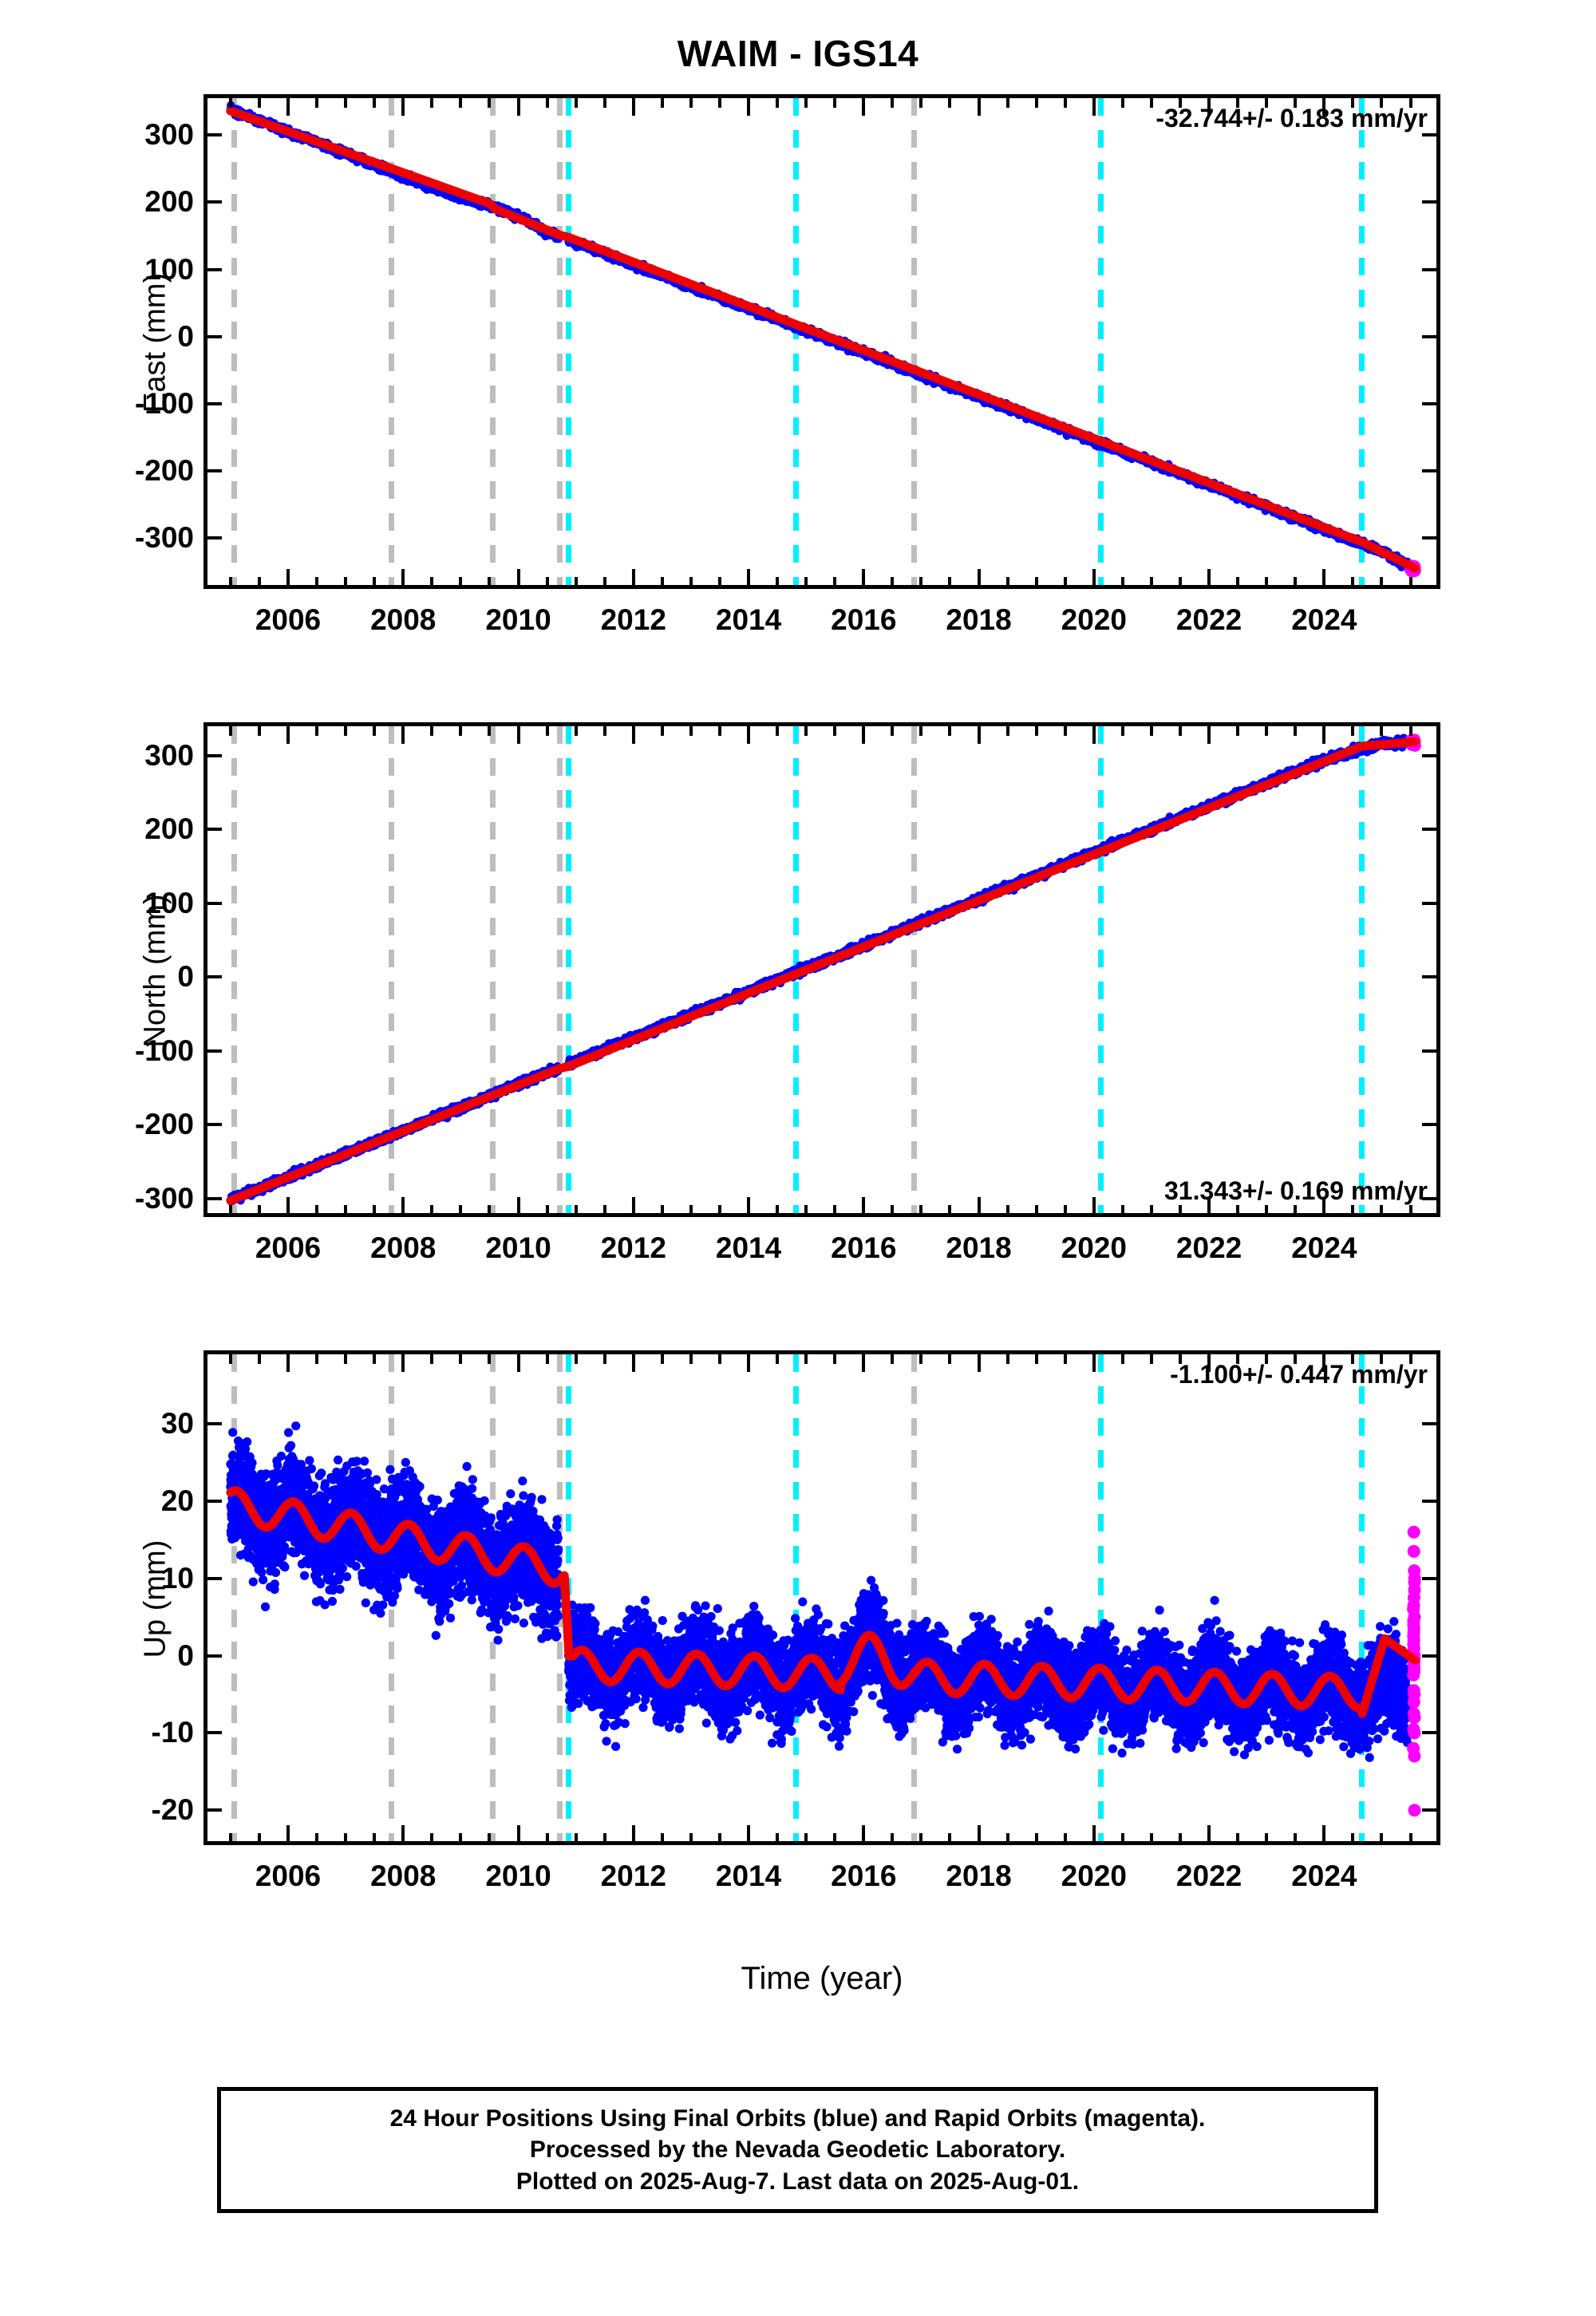  What do you see at coordinates (748, 620) in the screenshot?
I see `xtick-label: 2014` at bounding box center [748, 620].